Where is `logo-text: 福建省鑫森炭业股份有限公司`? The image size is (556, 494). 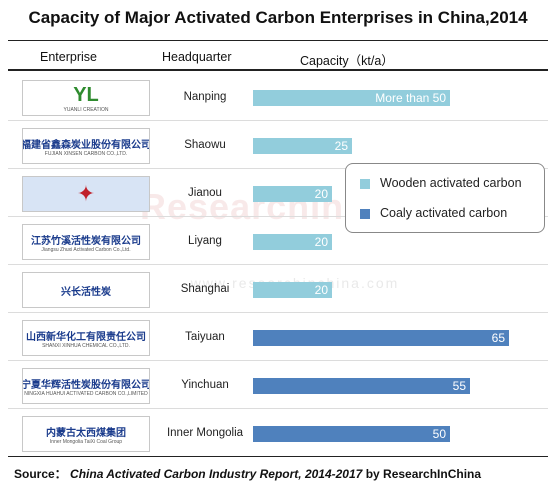
logo-text: 福建省鑫森炭业股份有限公司 is located at coordinates (86, 145).